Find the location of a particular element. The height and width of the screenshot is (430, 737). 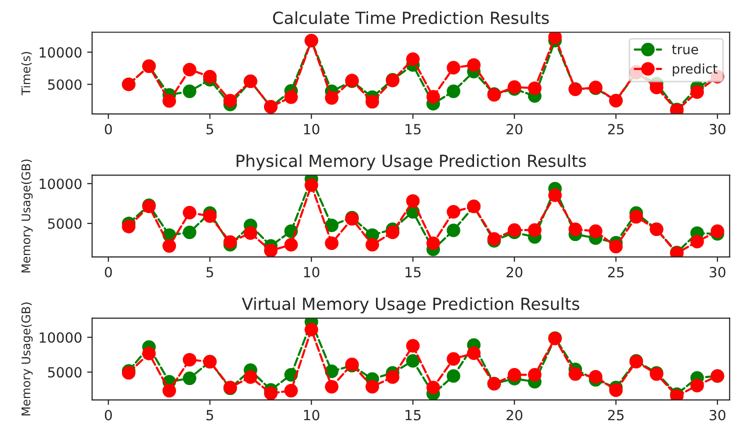

chart-title: Physical Memory Usage Prediction Results is located at coordinates (411, 162).